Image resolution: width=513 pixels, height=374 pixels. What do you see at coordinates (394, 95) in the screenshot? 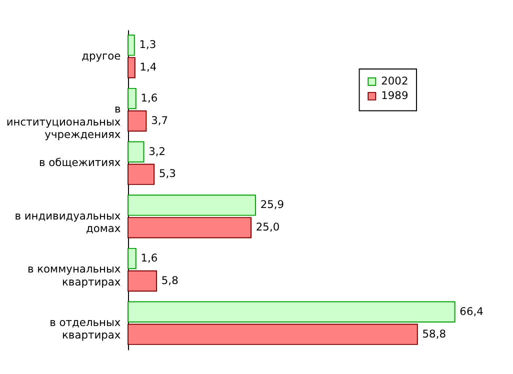
I see `legend-label: 1989` at bounding box center [394, 95].